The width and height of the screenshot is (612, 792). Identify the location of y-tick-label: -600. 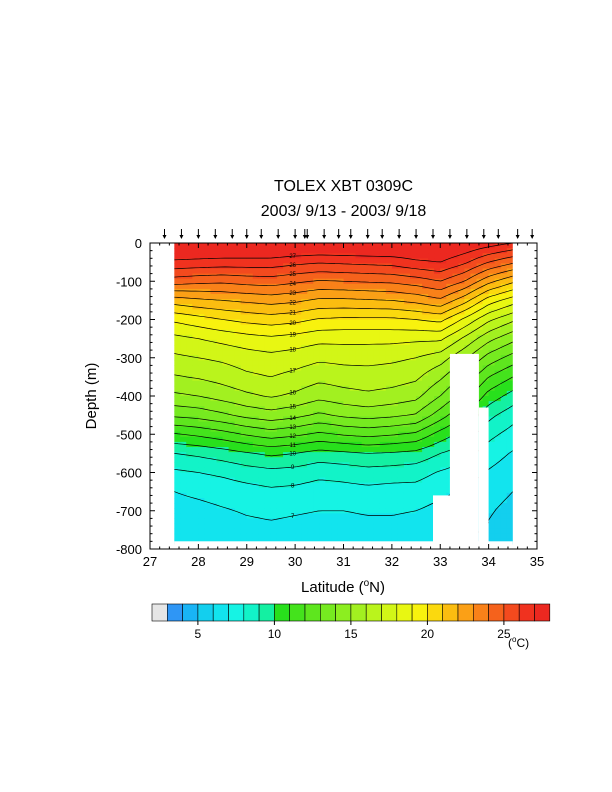
(129, 473).